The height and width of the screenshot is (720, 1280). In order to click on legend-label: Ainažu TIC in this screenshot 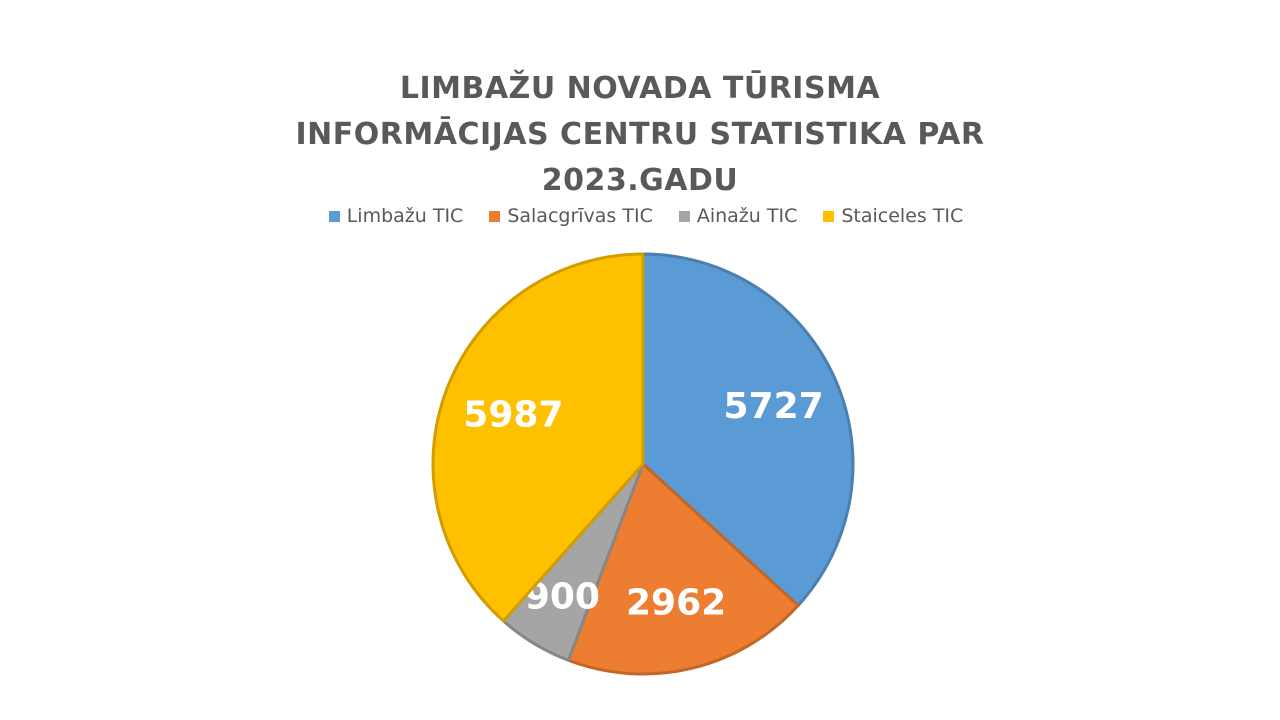, I will do `click(747, 216)`.